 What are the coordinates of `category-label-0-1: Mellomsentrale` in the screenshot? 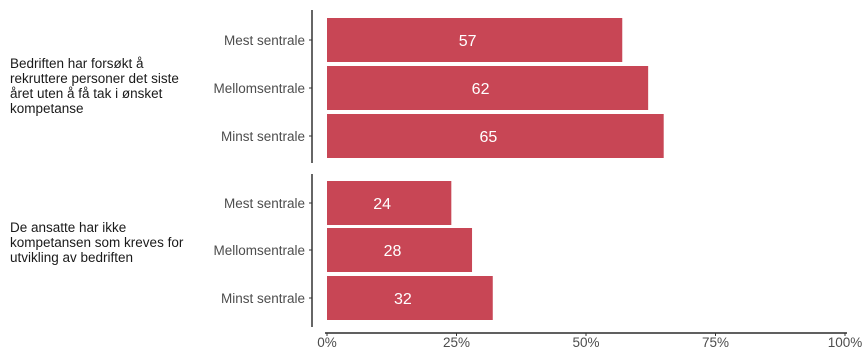 It's located at (259, 88).